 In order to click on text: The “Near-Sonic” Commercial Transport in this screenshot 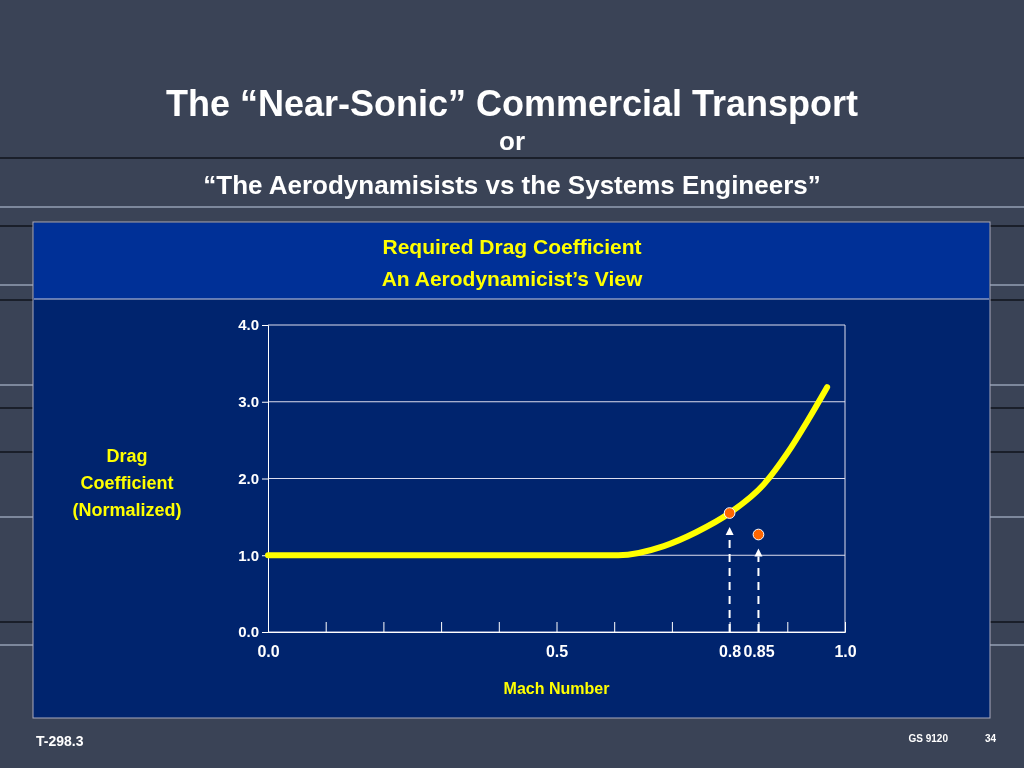, I will do `click(512, 103)`.